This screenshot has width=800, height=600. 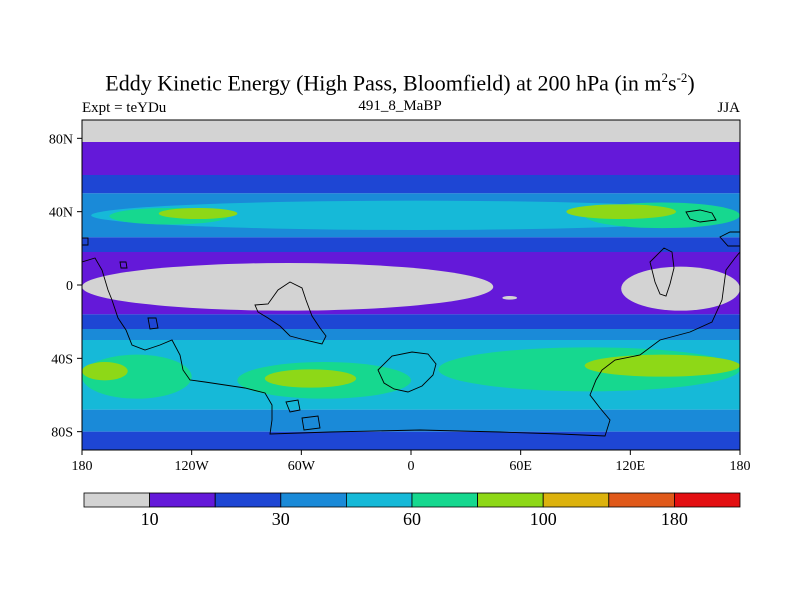 I want to click on colorbar-label: 10, so click(x=150, y=519).